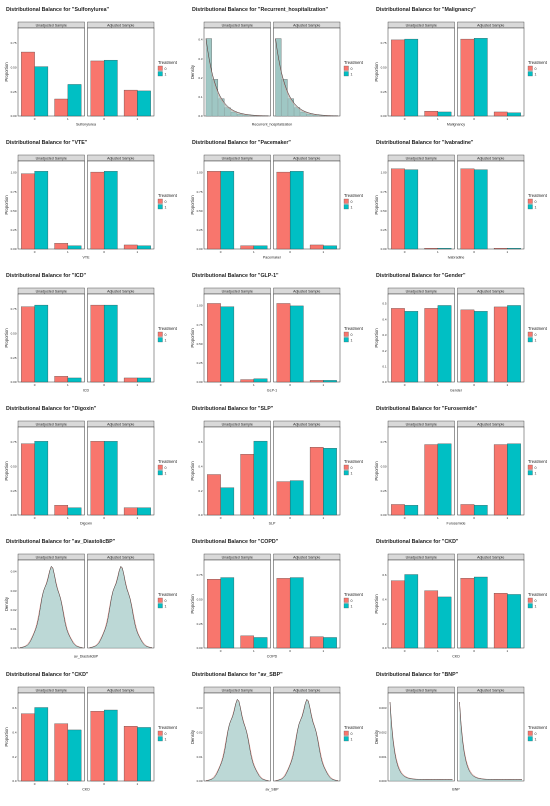  What do you see at coordinates (384, 319) in the screenshot?
I see `y-tick-label: 0.4` at bounding box center [384, 319].